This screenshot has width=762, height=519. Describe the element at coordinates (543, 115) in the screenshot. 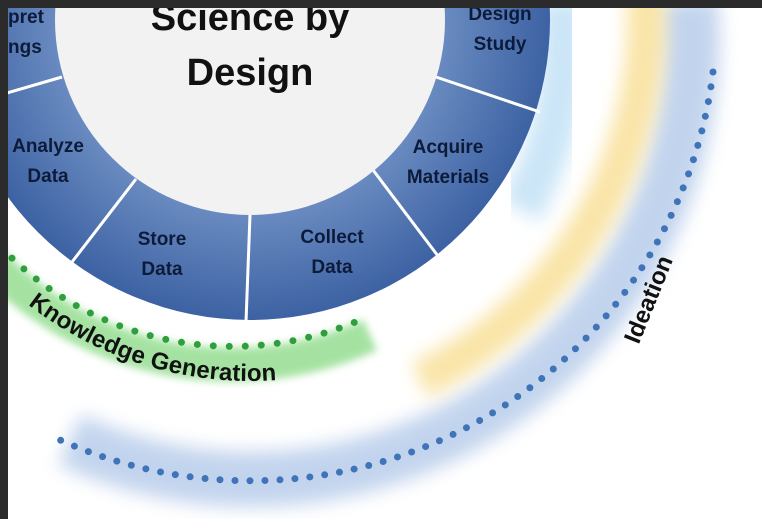

I see `blue-band` at that location.